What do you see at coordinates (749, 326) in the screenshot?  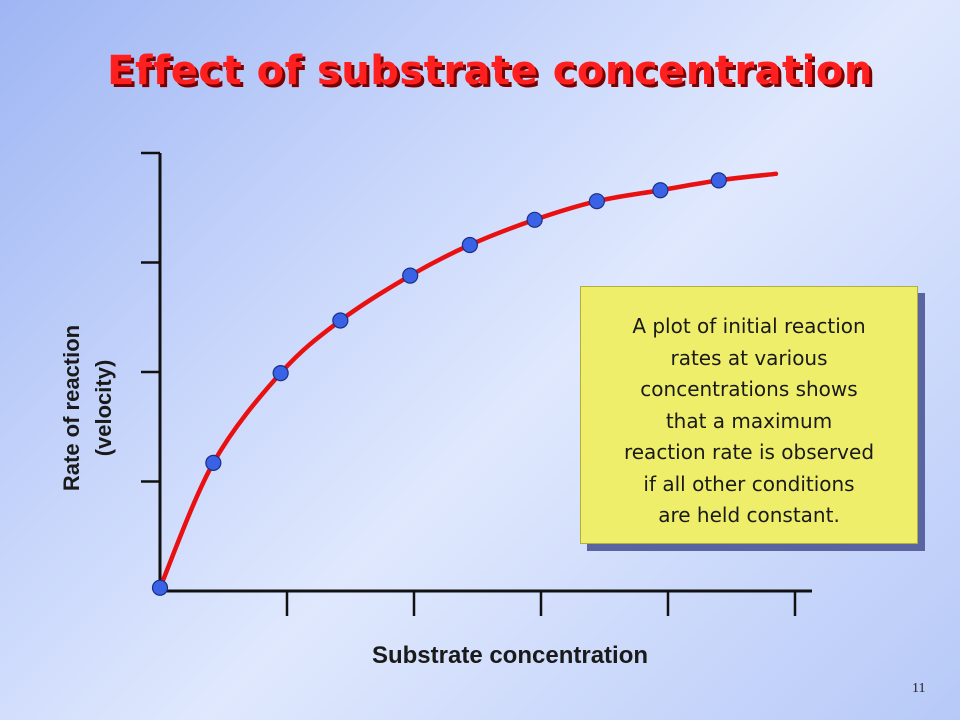 I see `annotation-line: A plot of initial reaction` at bounding box center [749, 326].